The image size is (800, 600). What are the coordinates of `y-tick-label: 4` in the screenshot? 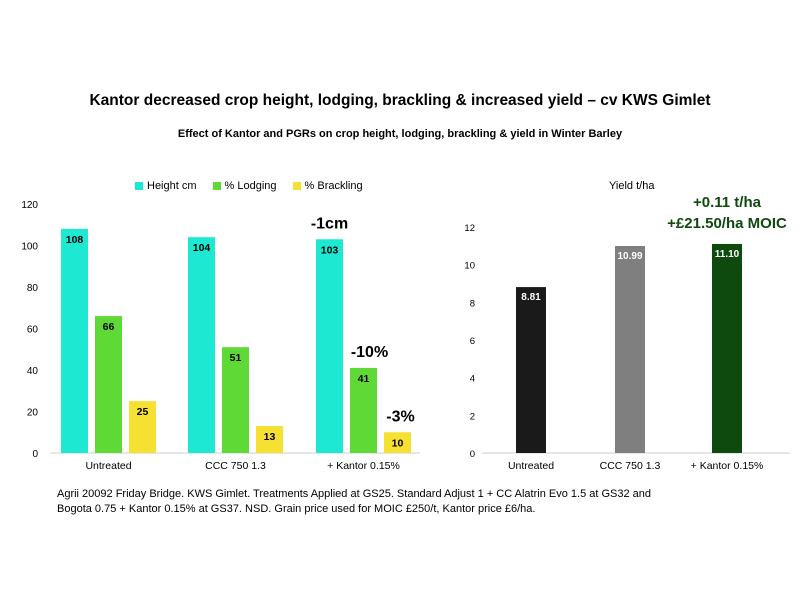 It's located at (472, 379).